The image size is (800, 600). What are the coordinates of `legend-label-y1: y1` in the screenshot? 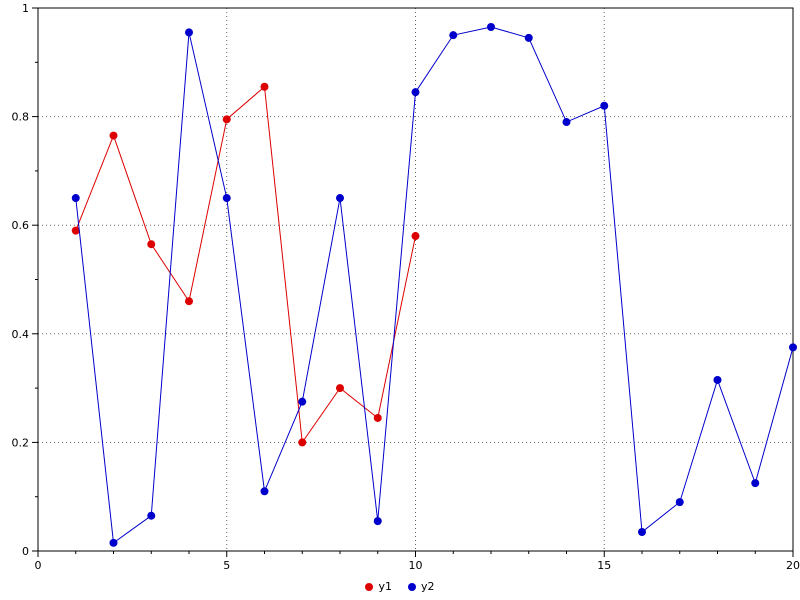 It's located at (385, 586).